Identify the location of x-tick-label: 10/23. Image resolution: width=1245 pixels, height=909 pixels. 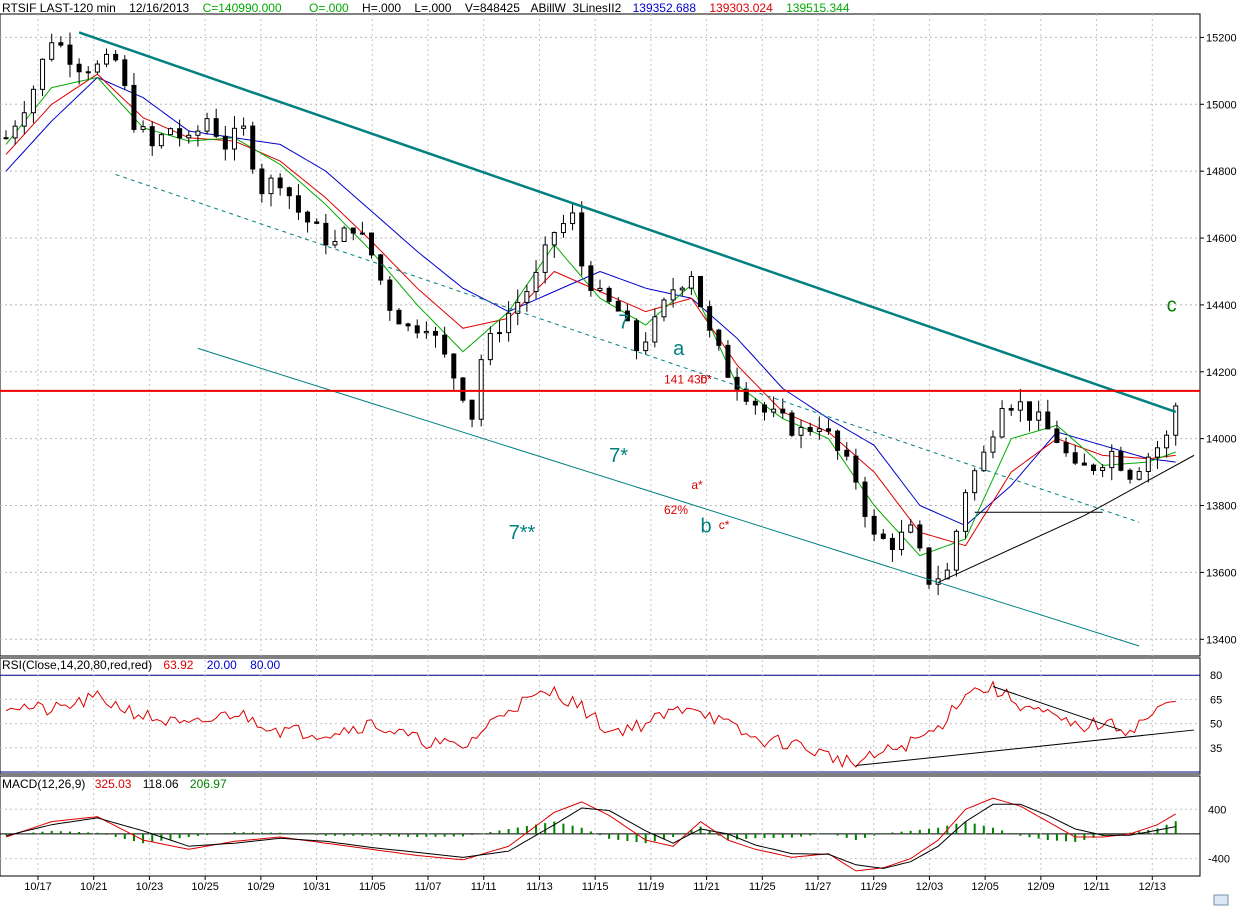
(150, 887).